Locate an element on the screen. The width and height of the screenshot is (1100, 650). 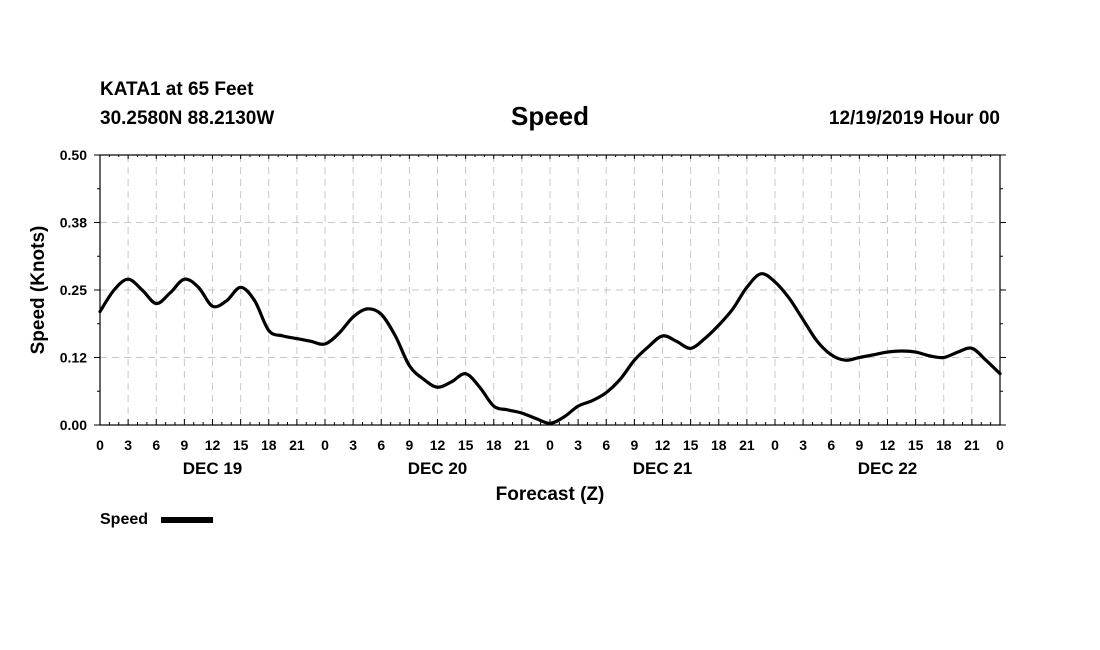
y-tick-label: 0.50 is located at coordinates (73, 155).